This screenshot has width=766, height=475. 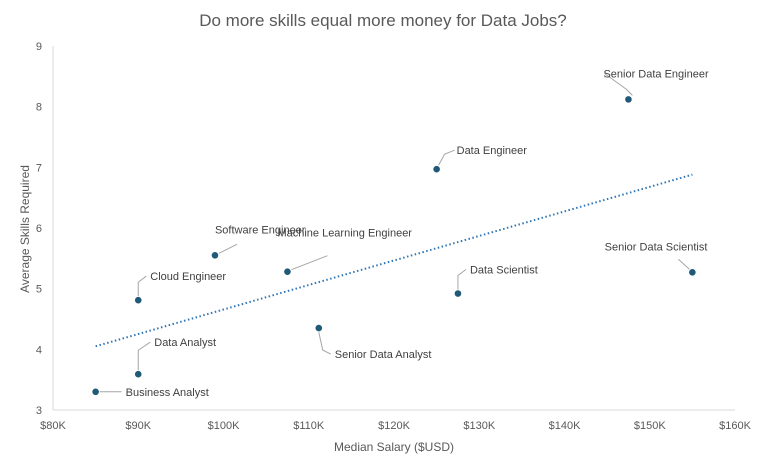 What do you see at coordinates (383, 355) in the screenshot?
I see `point-label: Senior Data Analyst` at bounding box center [383, 355].